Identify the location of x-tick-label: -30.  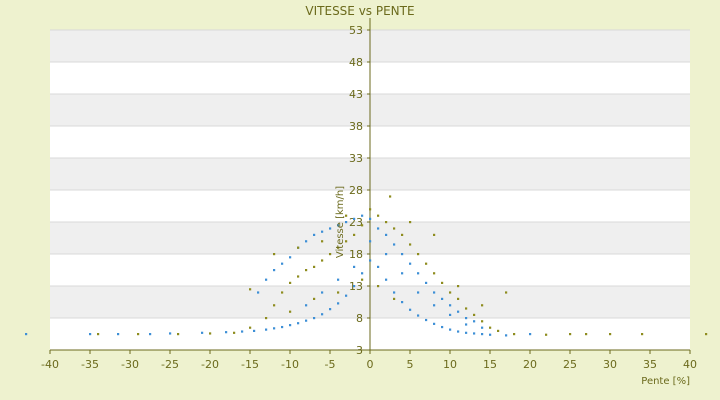
(130, 364).